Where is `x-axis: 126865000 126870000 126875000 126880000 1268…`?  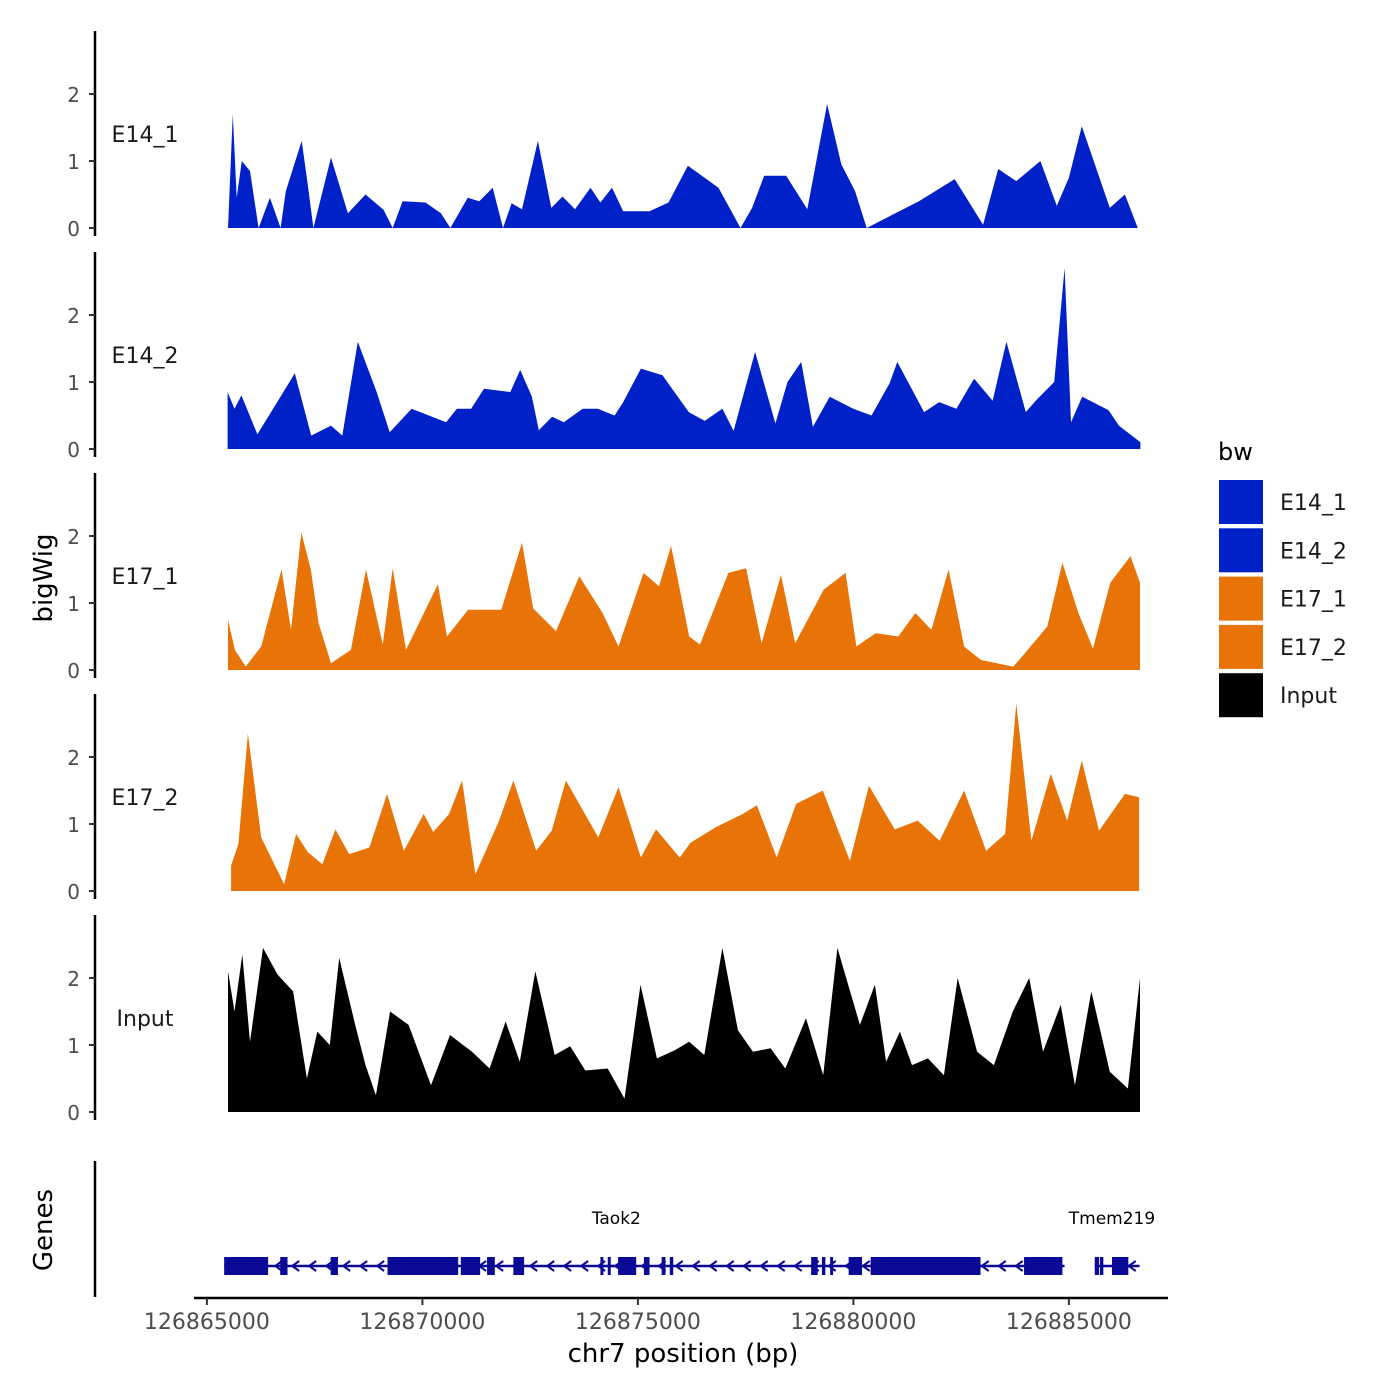 x-axis: 126865000 126870000 126875000 126880000 1268… is located at coordinates (656, 1315).